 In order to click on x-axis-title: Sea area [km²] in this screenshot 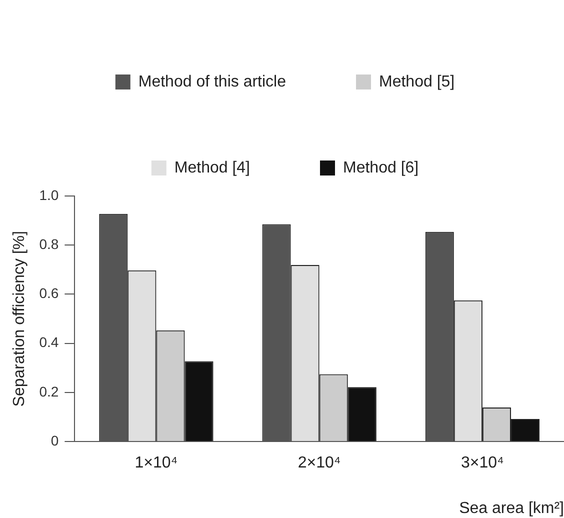, I will do `click(511, 508)`.